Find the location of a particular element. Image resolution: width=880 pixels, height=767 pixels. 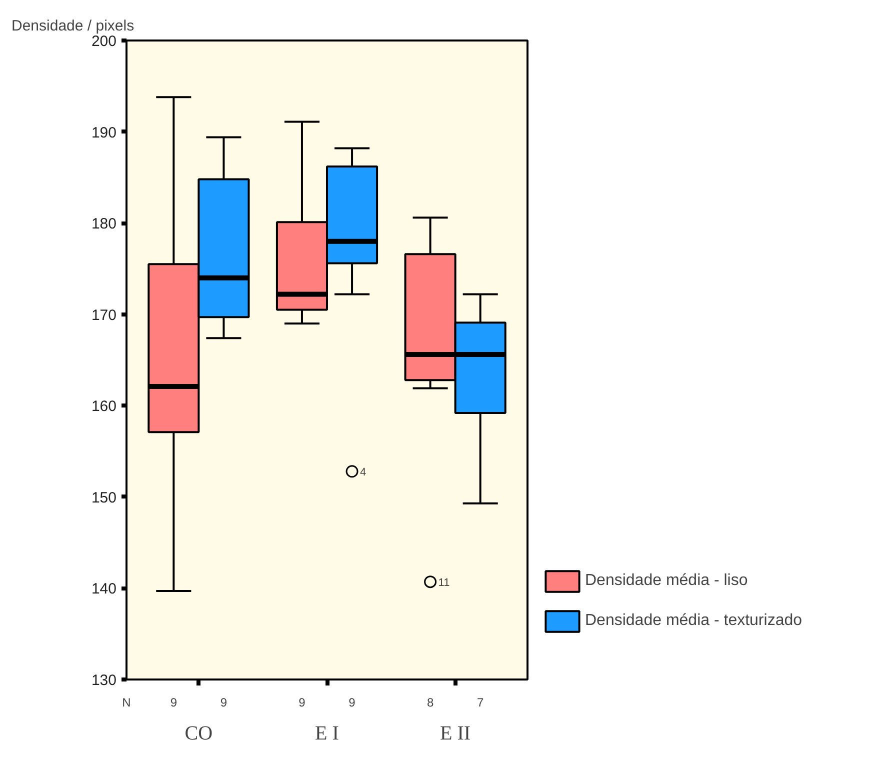

x-tick-label: E II is located at coordinates (455, 733).